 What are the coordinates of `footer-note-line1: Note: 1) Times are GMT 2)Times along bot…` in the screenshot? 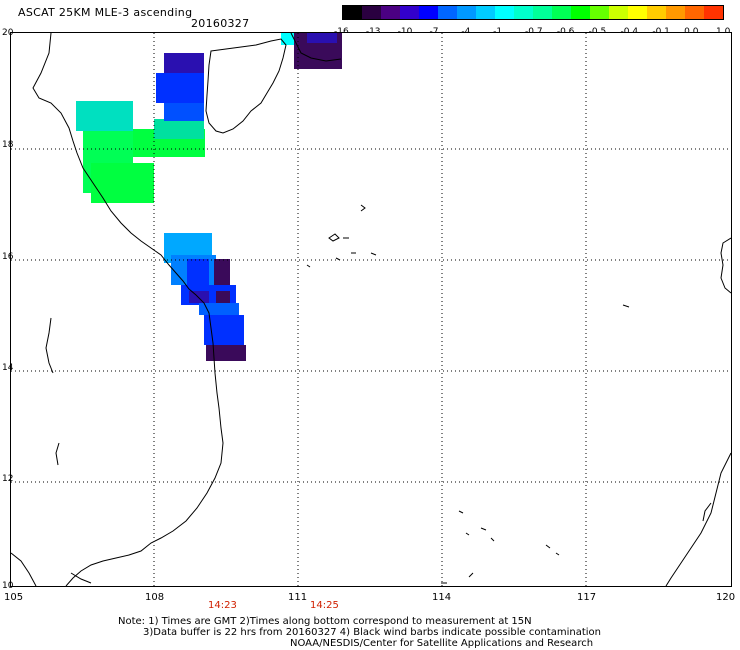 It's located at (325, 621).